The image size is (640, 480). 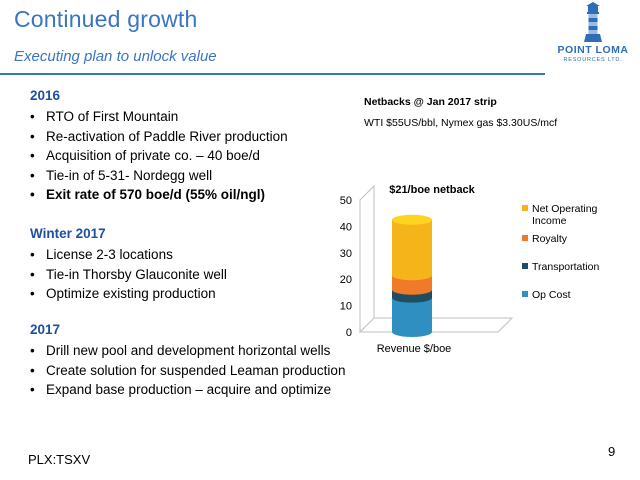 What do you see at coordinates (593, 50) in the screenshot?
I see `logo-wordmark: POINT LOMA` at bounding box center [593, 50].